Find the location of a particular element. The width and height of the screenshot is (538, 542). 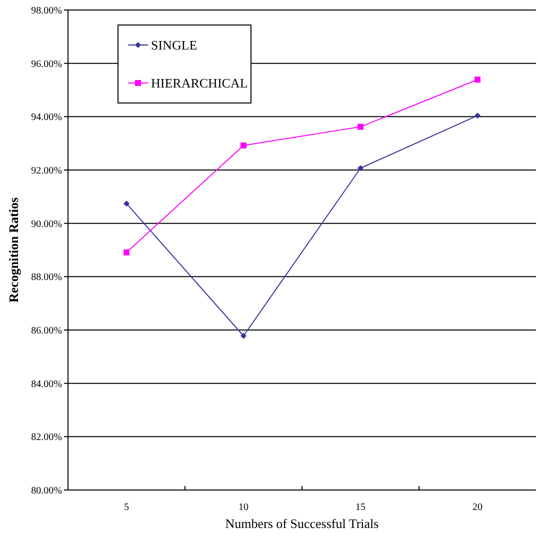

y-tick-label: 86.00% is located at coordinates (46, 331).